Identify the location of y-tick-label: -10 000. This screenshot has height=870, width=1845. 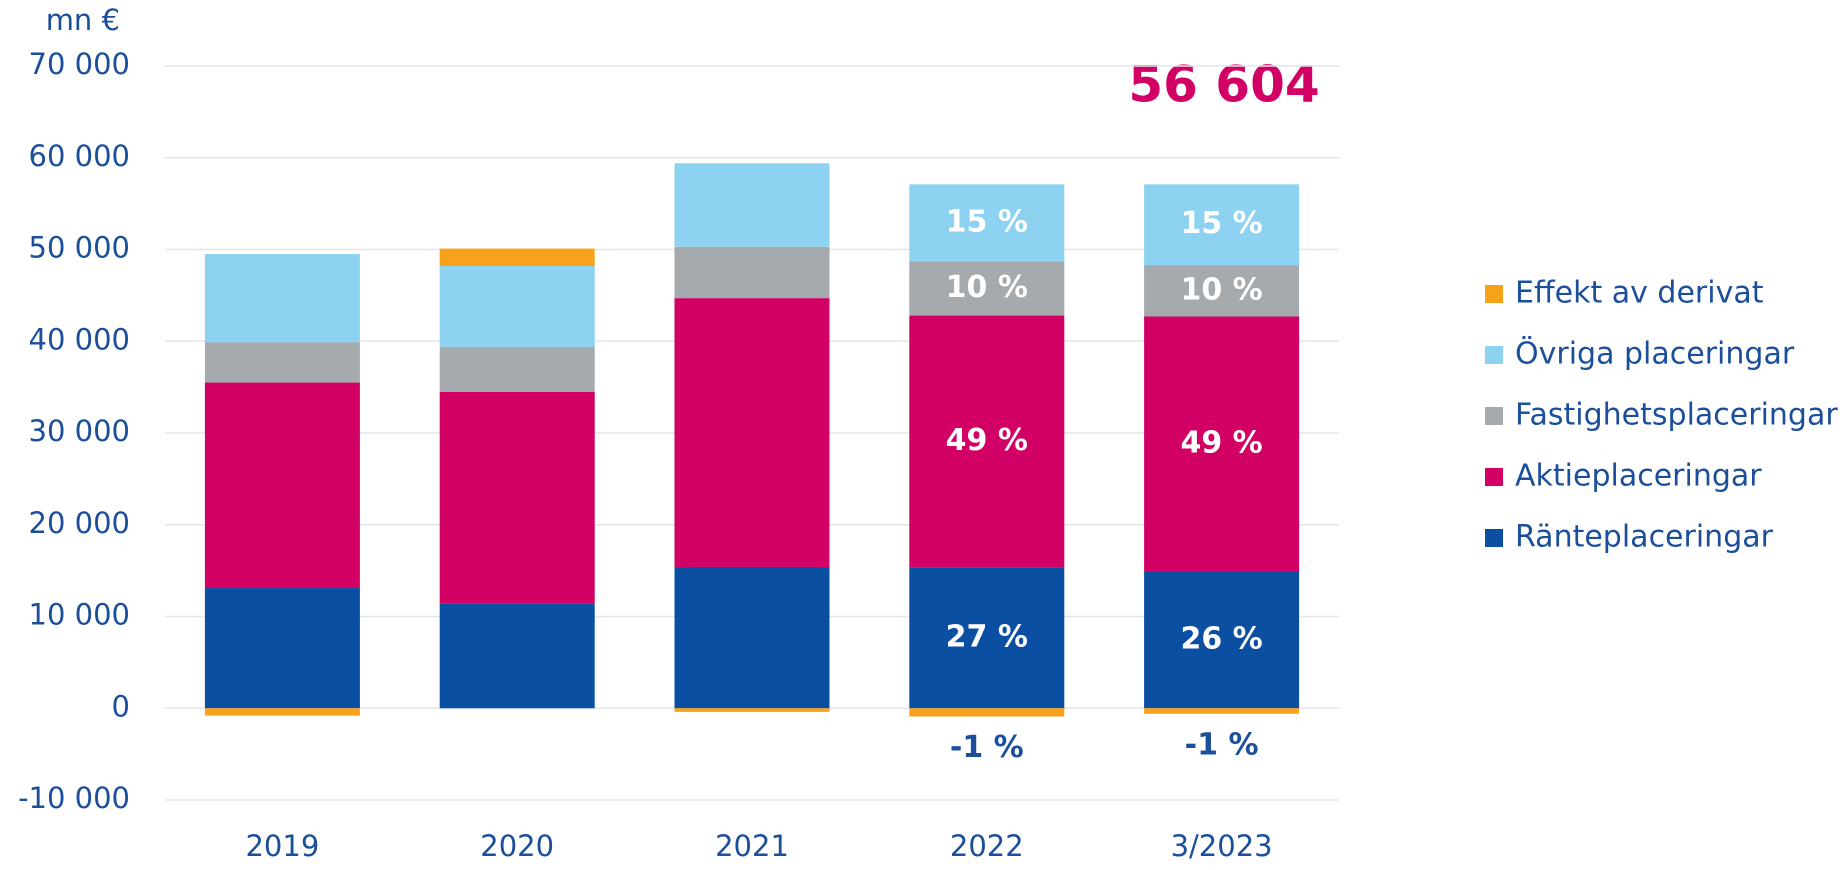
(74, 798).